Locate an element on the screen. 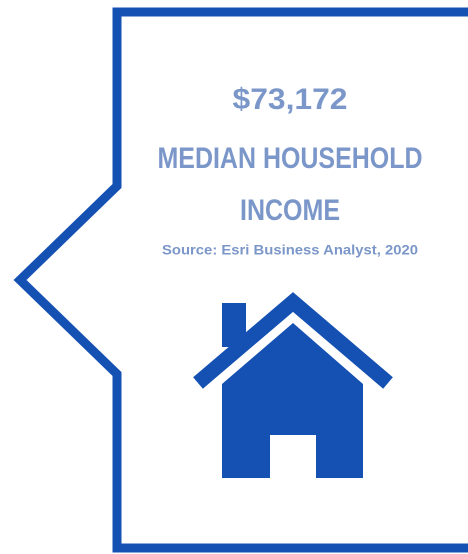  label-line: MEDIAN HOUSEHOLD is located at coordinates (290, 158).